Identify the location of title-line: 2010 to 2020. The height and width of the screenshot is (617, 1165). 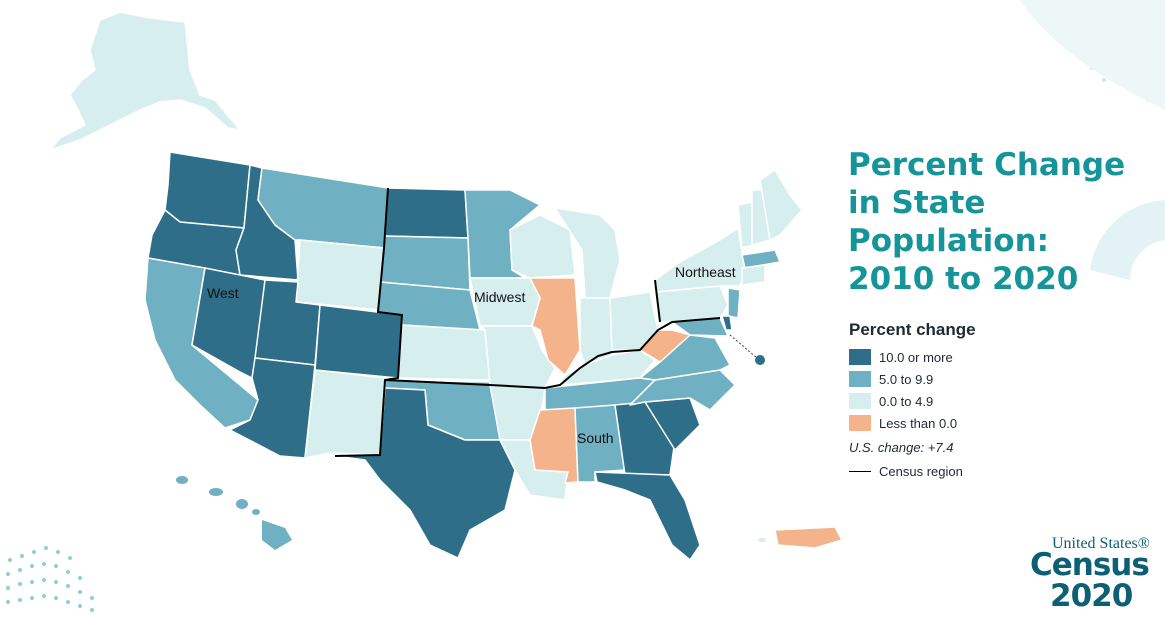
(963, 279).